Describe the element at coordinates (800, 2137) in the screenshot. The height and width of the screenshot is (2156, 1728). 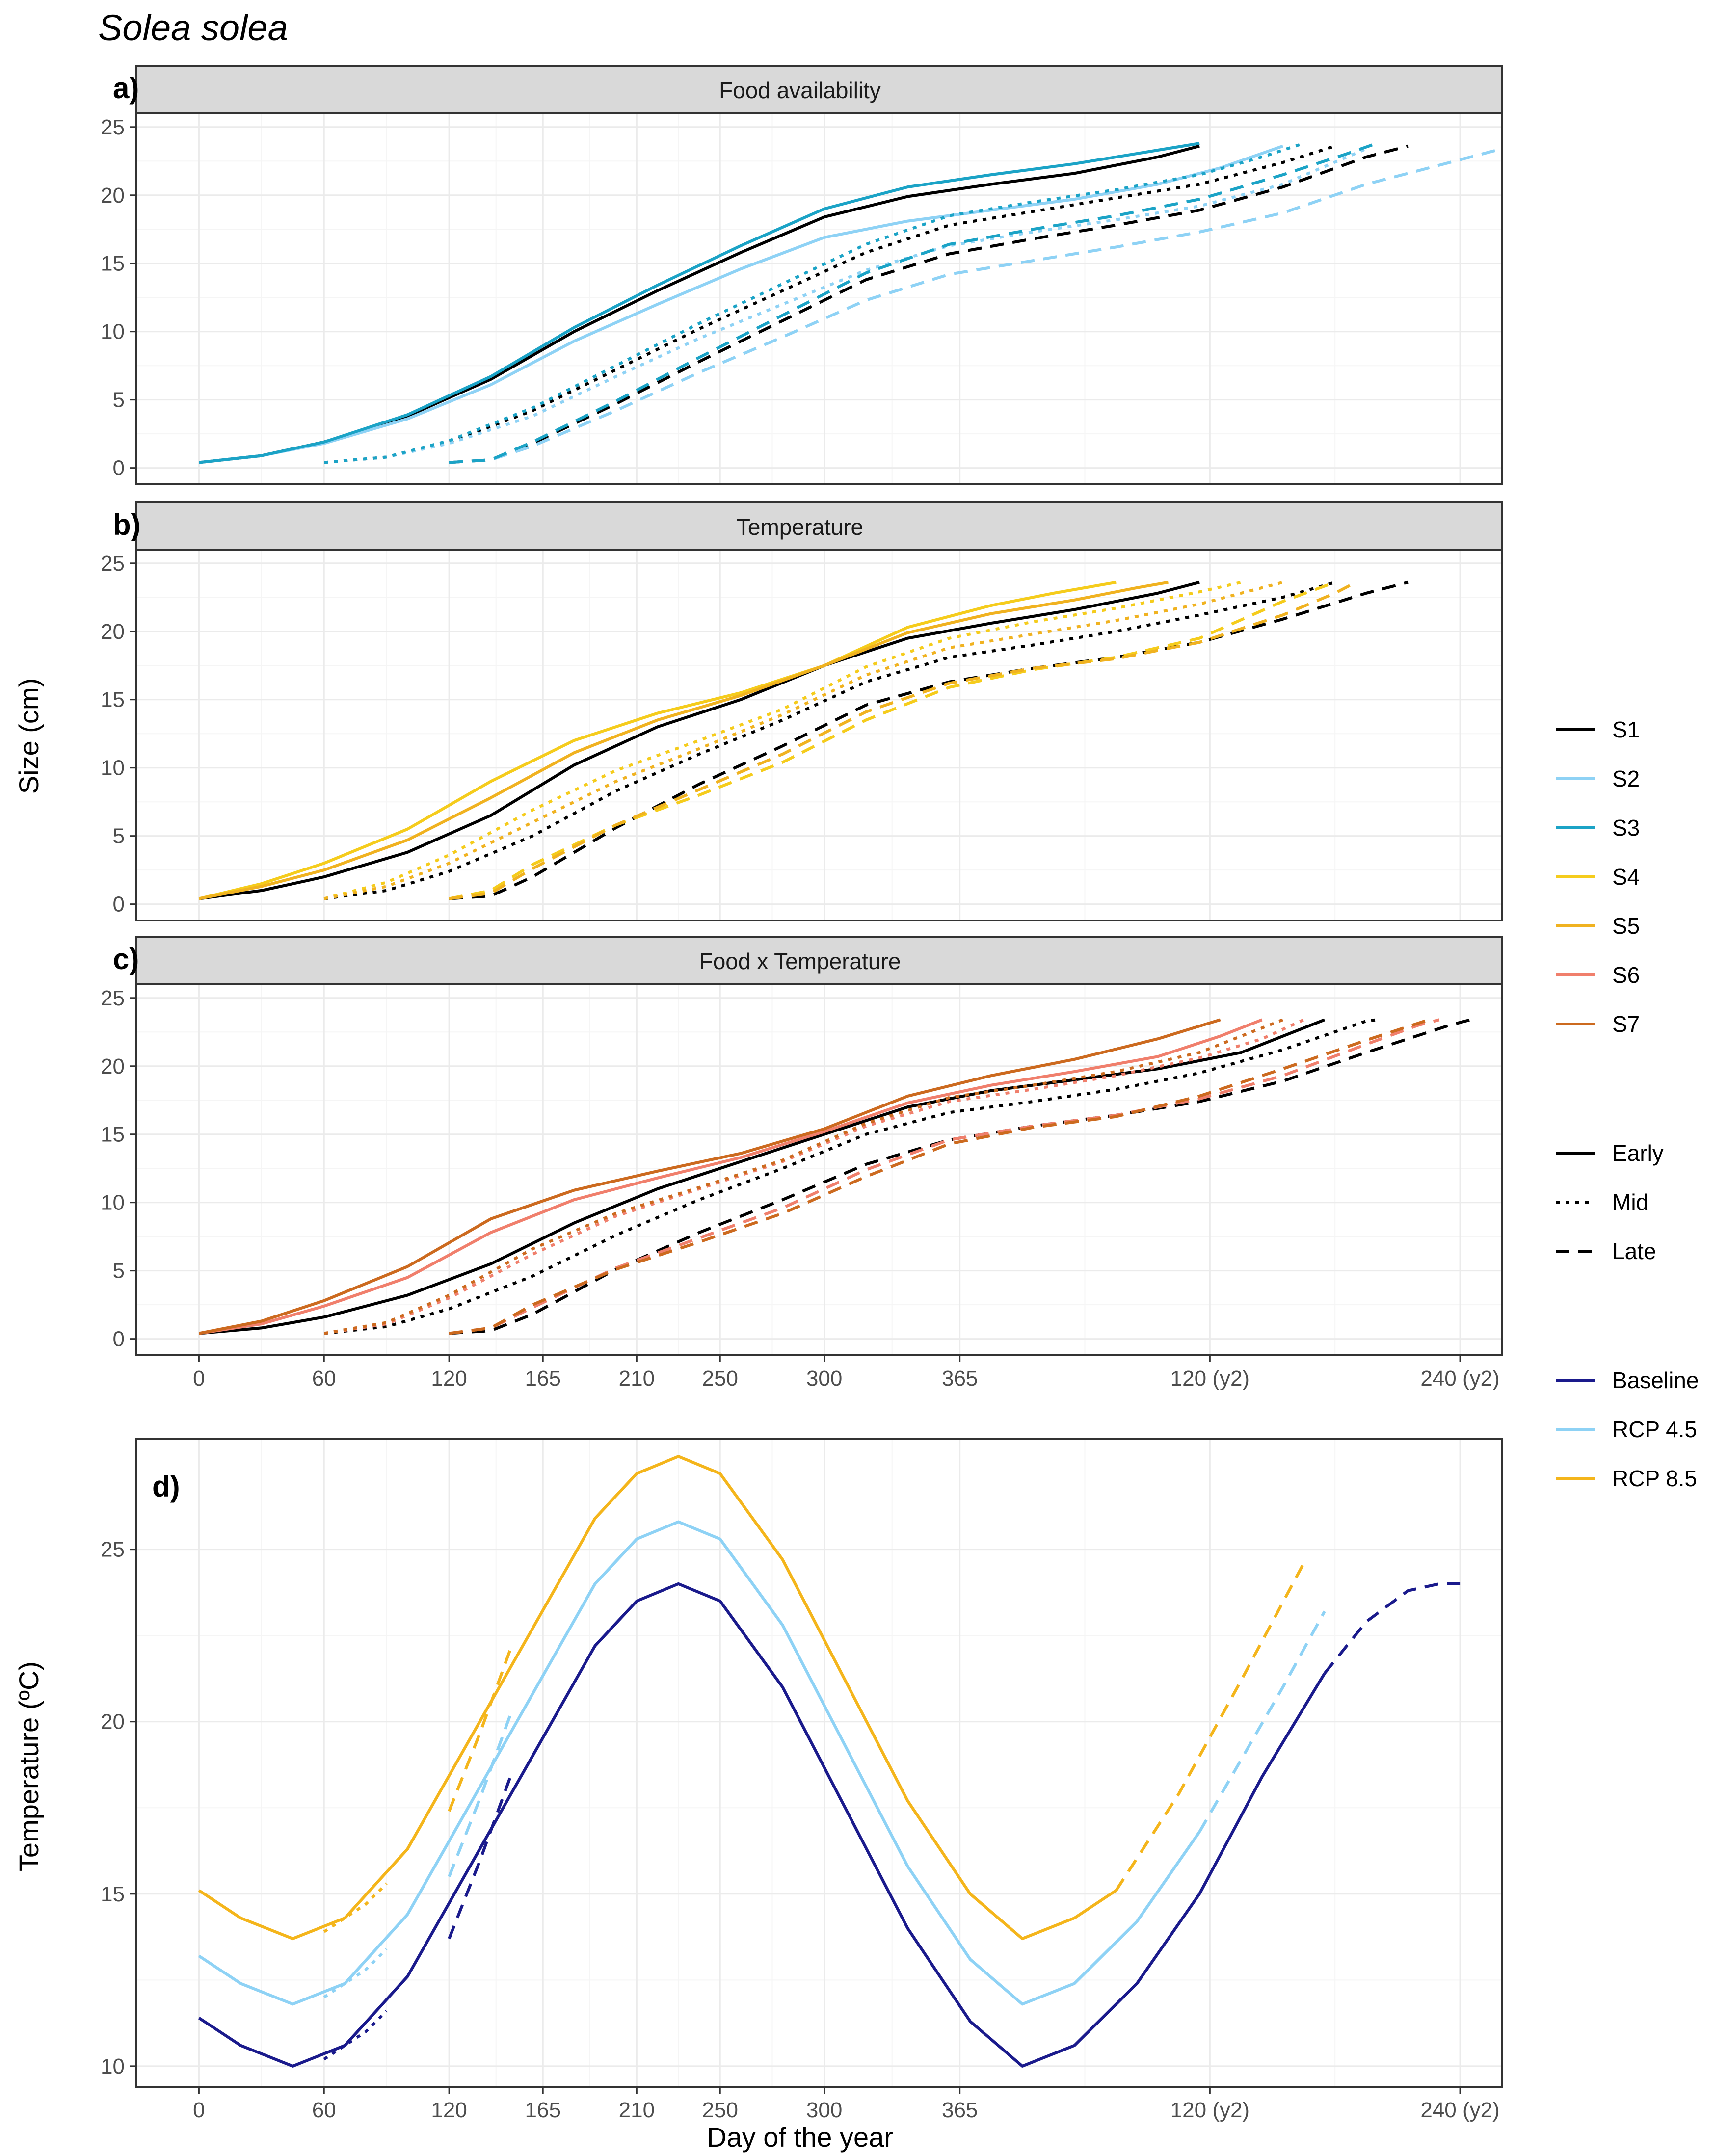
I see `x-axis-title: Day of the year` at that location.